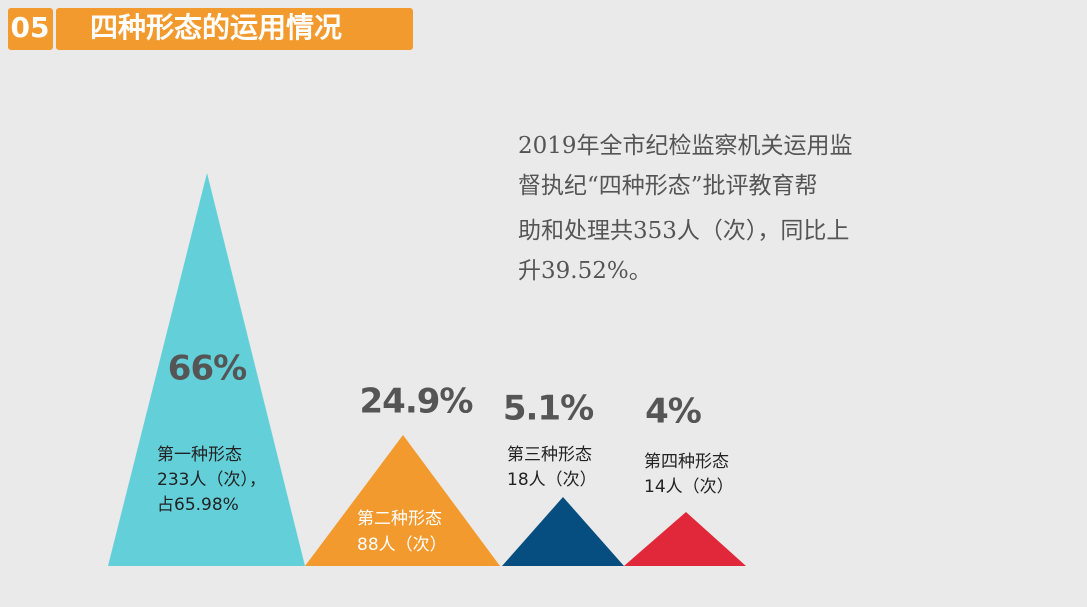 The width and height of the screenshot is (1087, 607). Describe the element at coordinates (686, 462) in the screenshot. I see `caption: 第四种形态` at that location.